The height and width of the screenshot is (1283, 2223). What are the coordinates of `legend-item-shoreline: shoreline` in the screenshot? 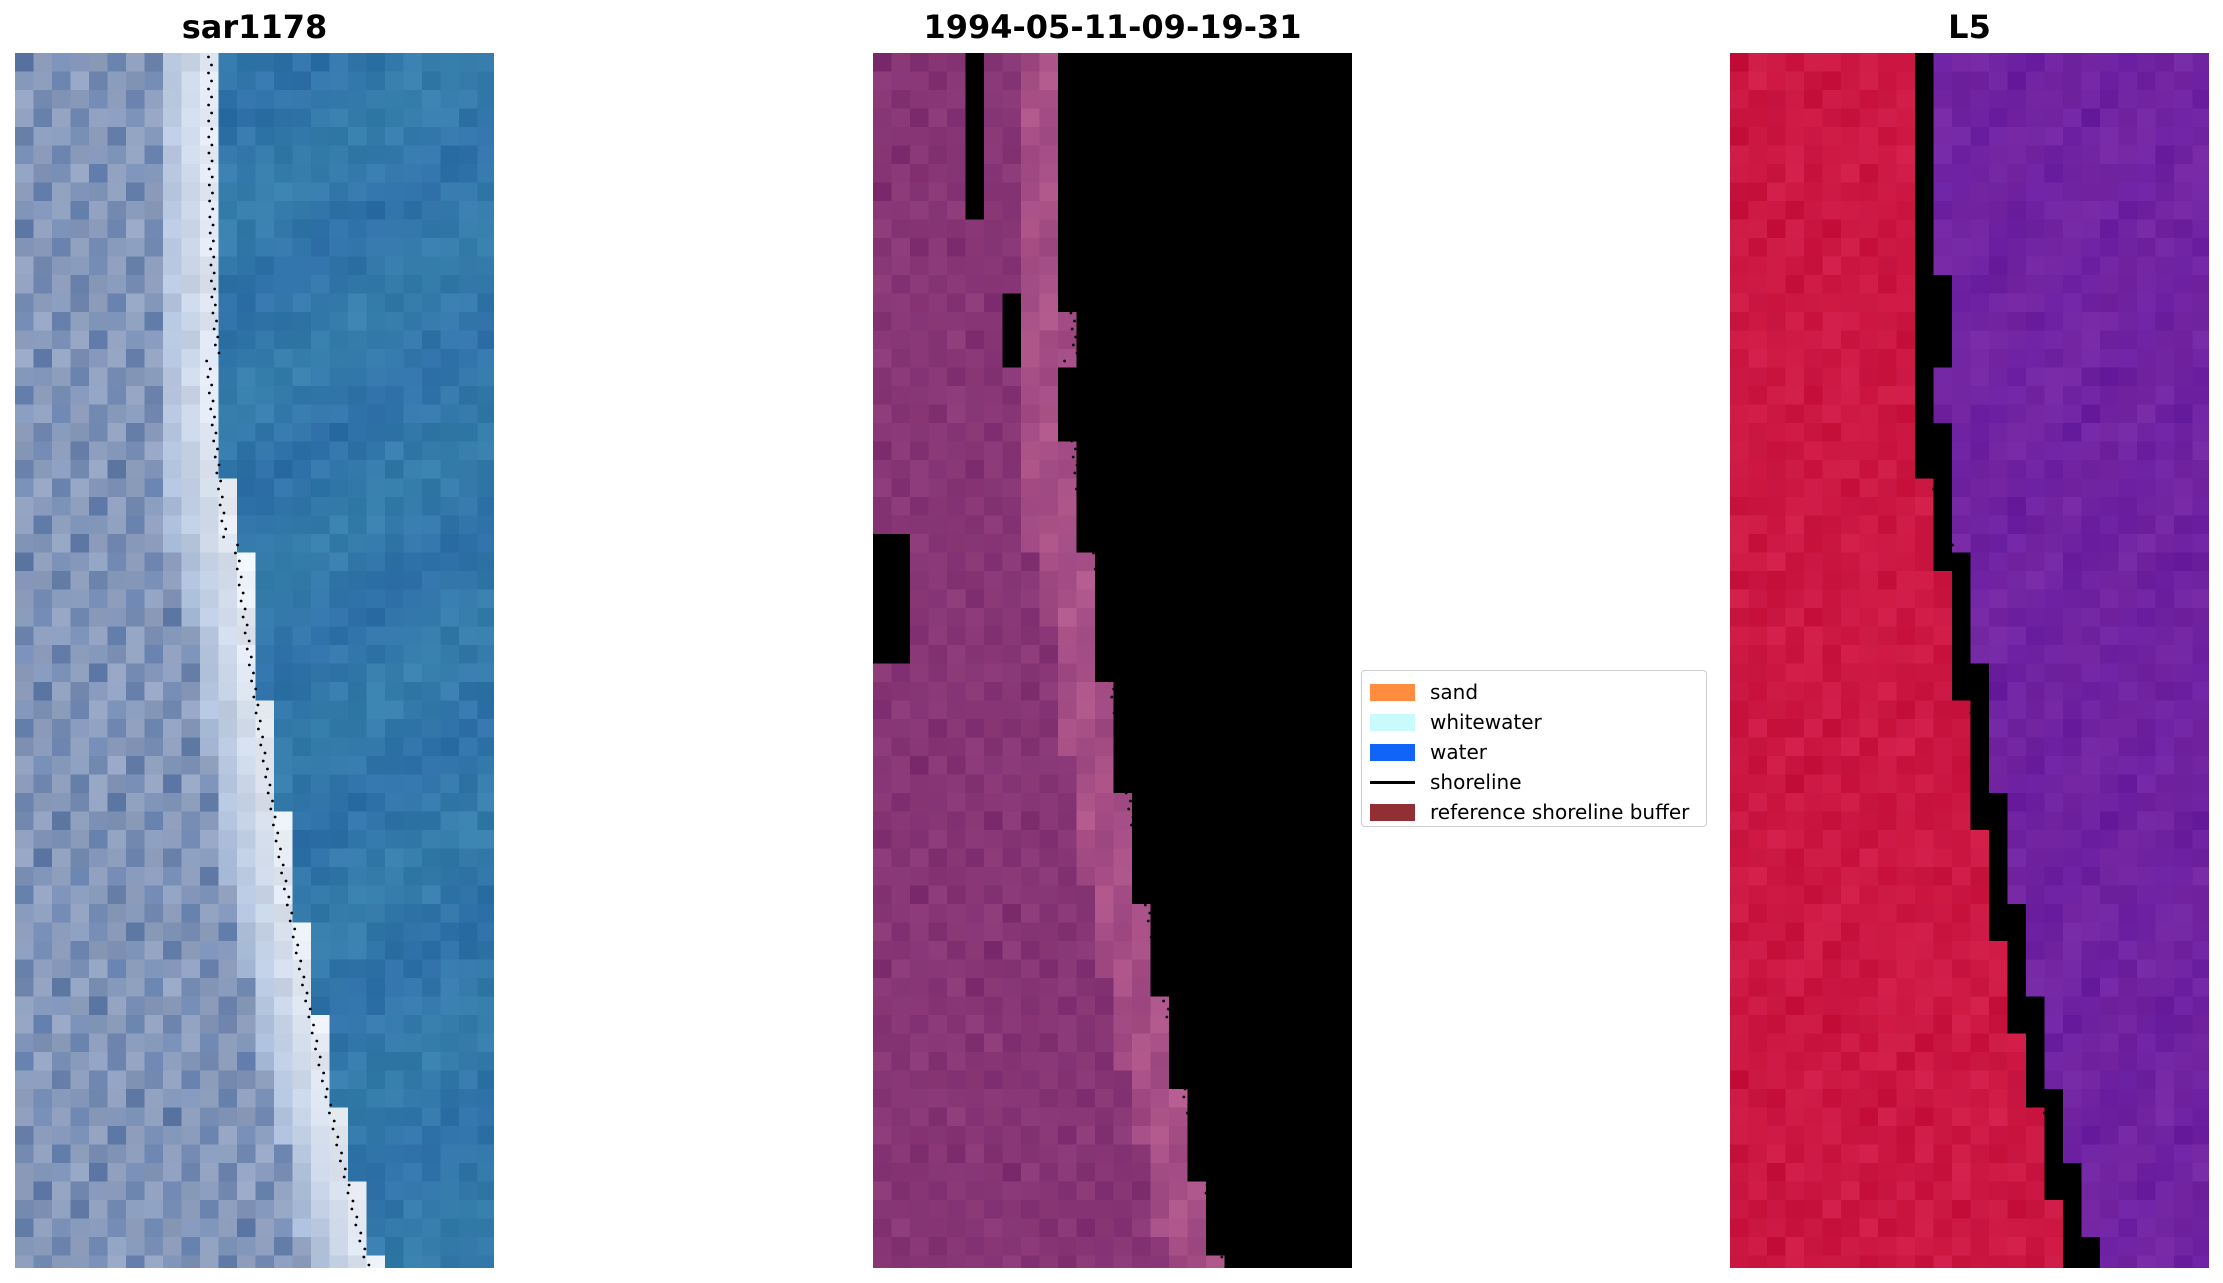 It's located at (1534, 782).